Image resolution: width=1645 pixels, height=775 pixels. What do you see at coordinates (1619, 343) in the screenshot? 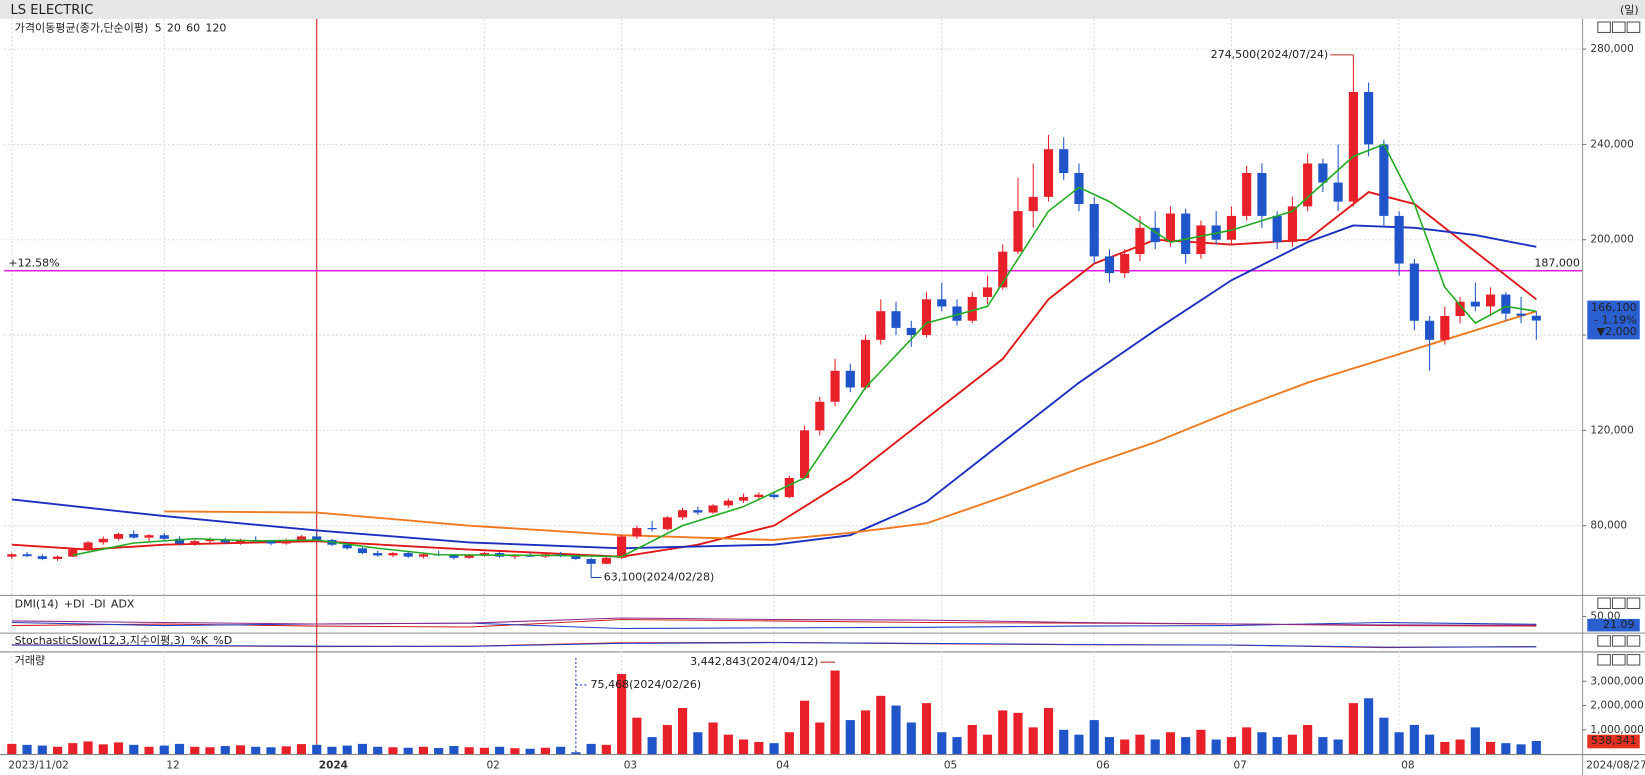
I see `panel-buttons` at bounding box center [1619, 343].